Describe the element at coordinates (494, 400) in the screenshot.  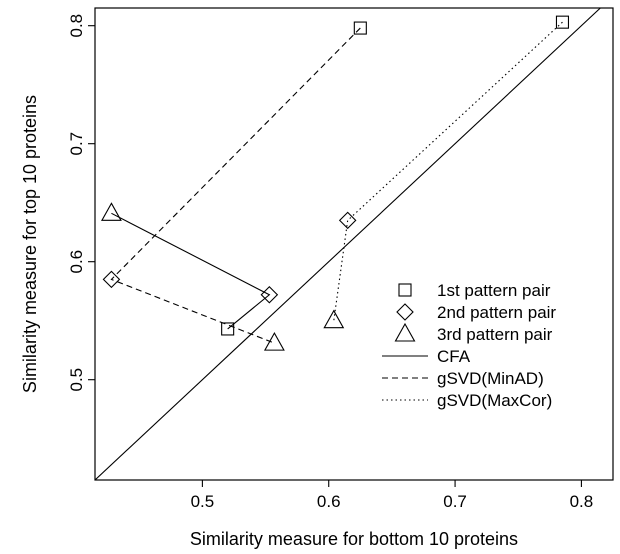
I see `legend-label: gSVD(MaxCor)` at that location.